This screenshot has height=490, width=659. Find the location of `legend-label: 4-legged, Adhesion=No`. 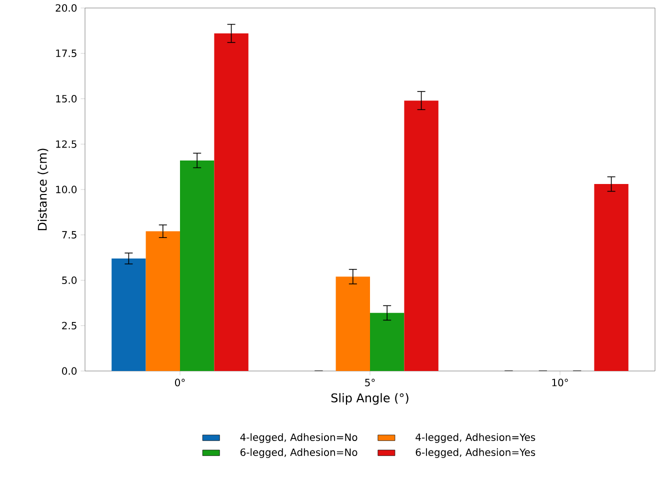

legend-label: 4-legged, Adhesion=No is located at coordinates (299, 438).